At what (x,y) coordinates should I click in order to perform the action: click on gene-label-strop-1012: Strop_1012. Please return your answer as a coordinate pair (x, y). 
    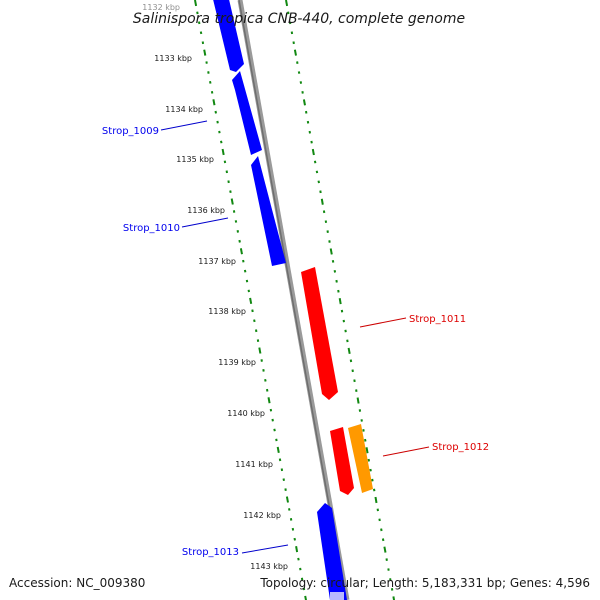
    Looking at the image, I should click on (460, 447).